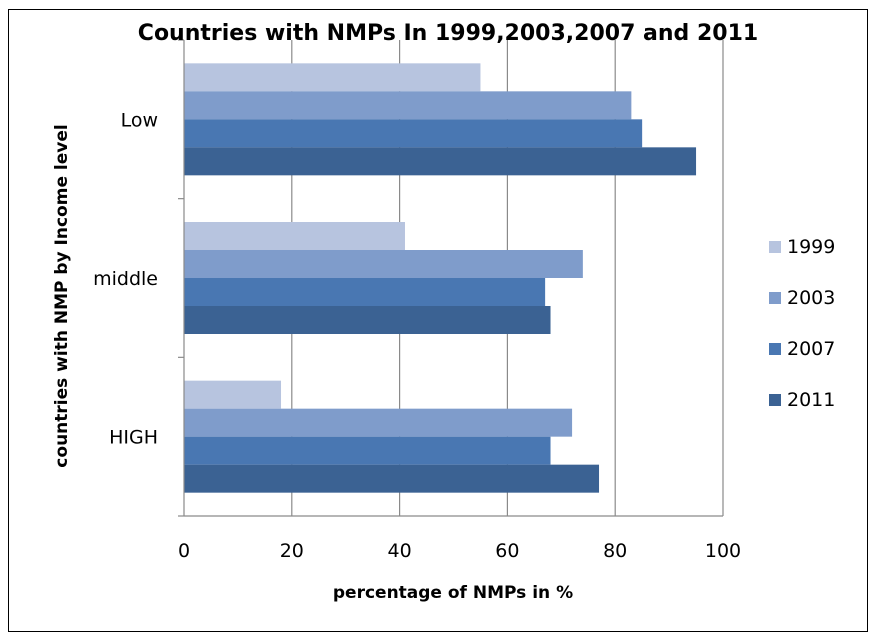 This screenshot has width=875, height=637. What do you see at coordinates (367, 450) in the screenshot?
I see `bar-high-2007` at bounding box center [367, 450].